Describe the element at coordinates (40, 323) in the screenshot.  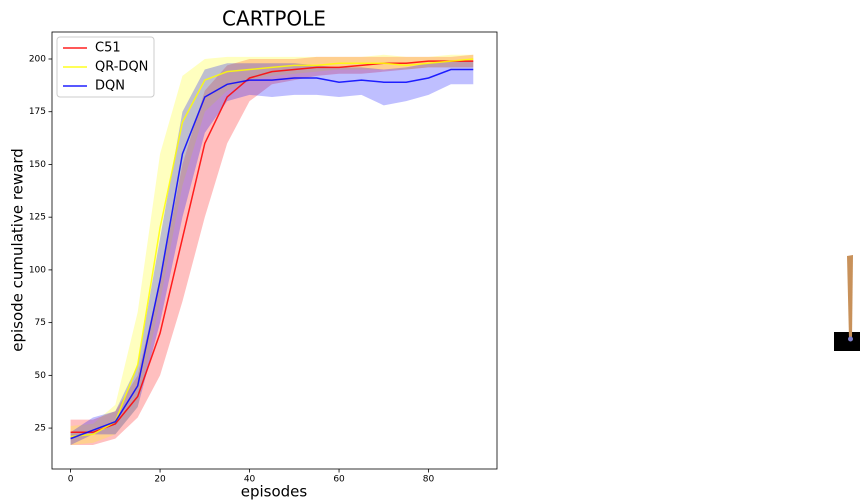
I see `y-tick-label: 75` at that location.